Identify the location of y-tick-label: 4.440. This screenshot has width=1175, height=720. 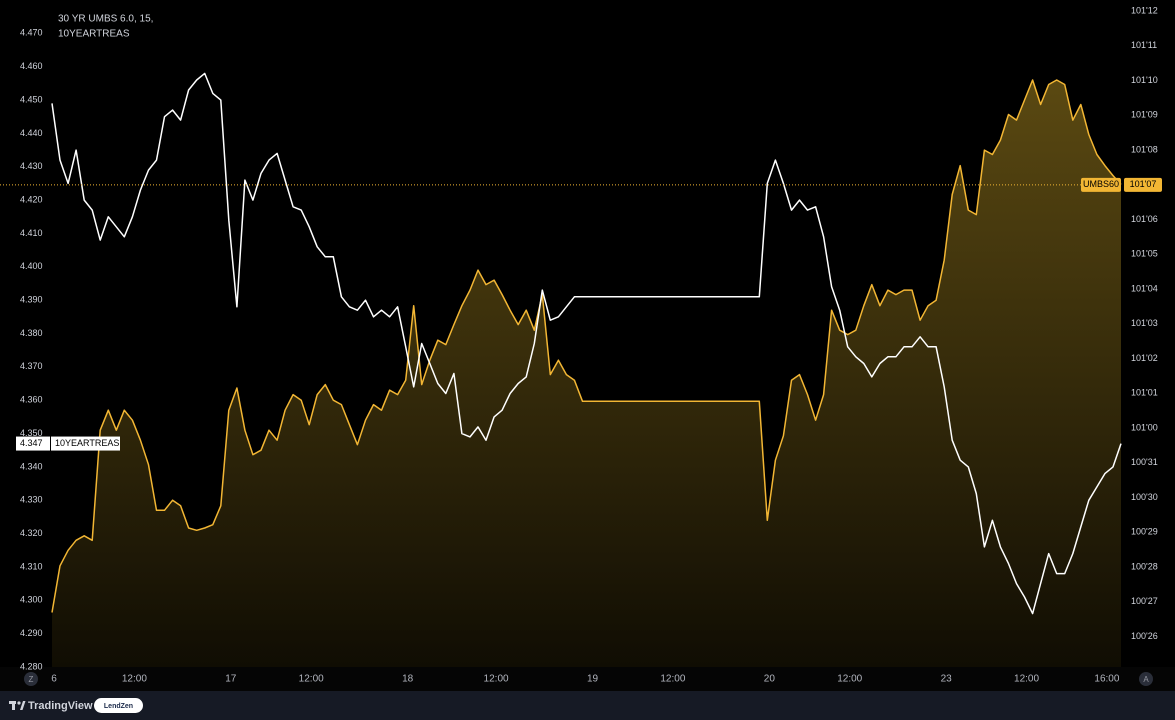
(31, 133).